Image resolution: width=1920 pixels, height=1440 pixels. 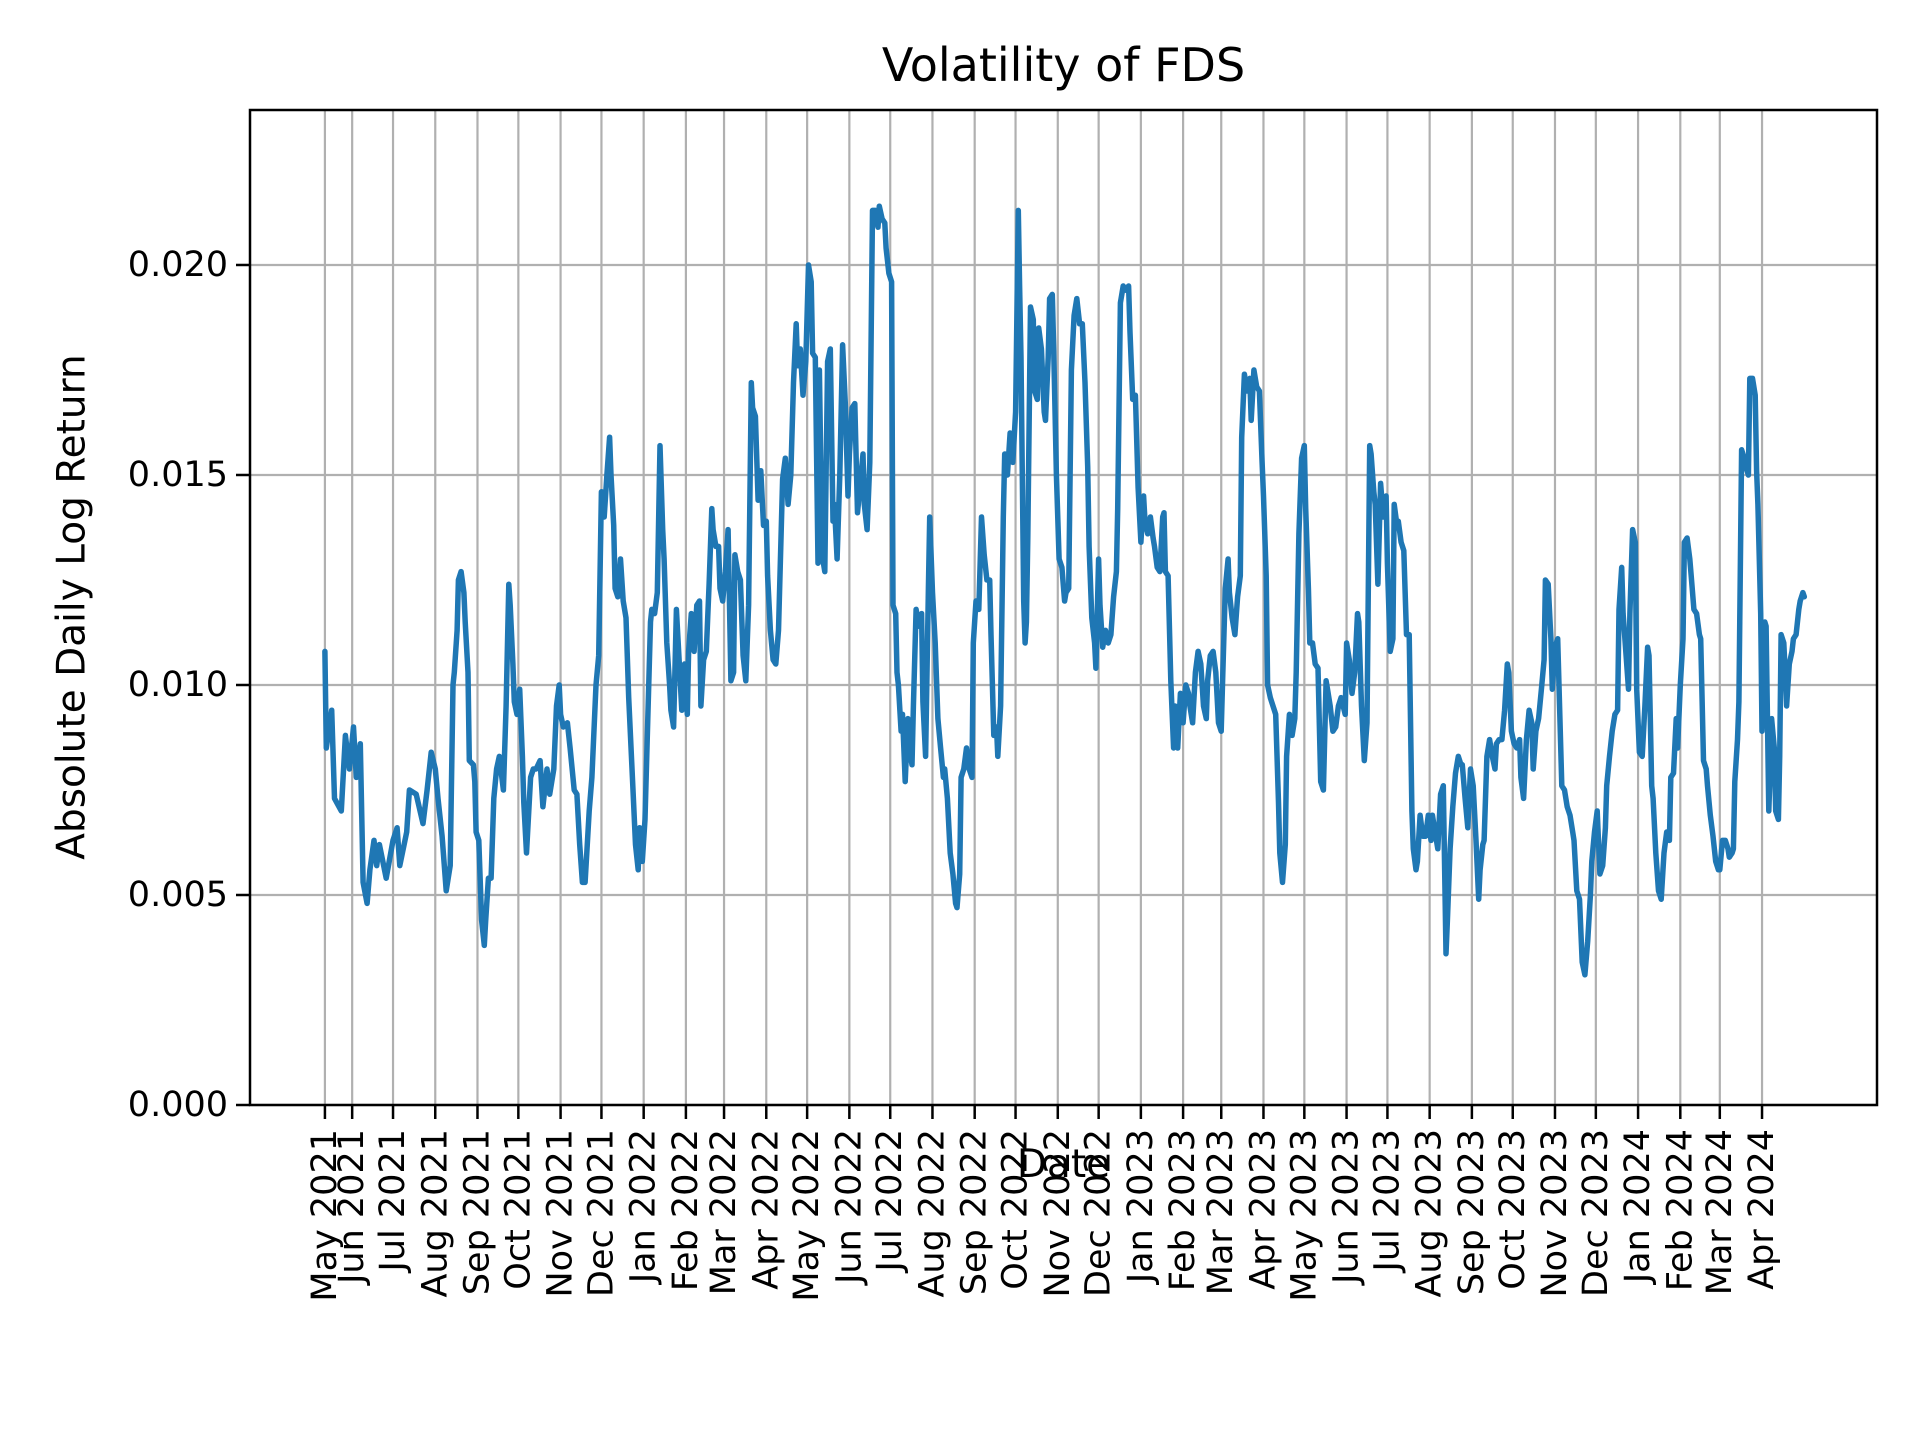 What do you see at coordinates (393, 1201) in the screenshot?
I see `x-tick-label: Jul 2021` at bounding box center [393, 1201].